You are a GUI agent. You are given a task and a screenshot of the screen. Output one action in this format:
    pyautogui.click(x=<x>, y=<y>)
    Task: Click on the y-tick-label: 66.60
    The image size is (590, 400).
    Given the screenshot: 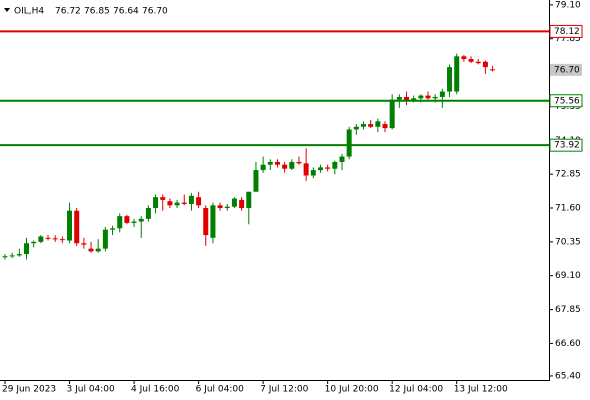 What is the action you would take?
    pyautogui.click(x=568, y=344)
    